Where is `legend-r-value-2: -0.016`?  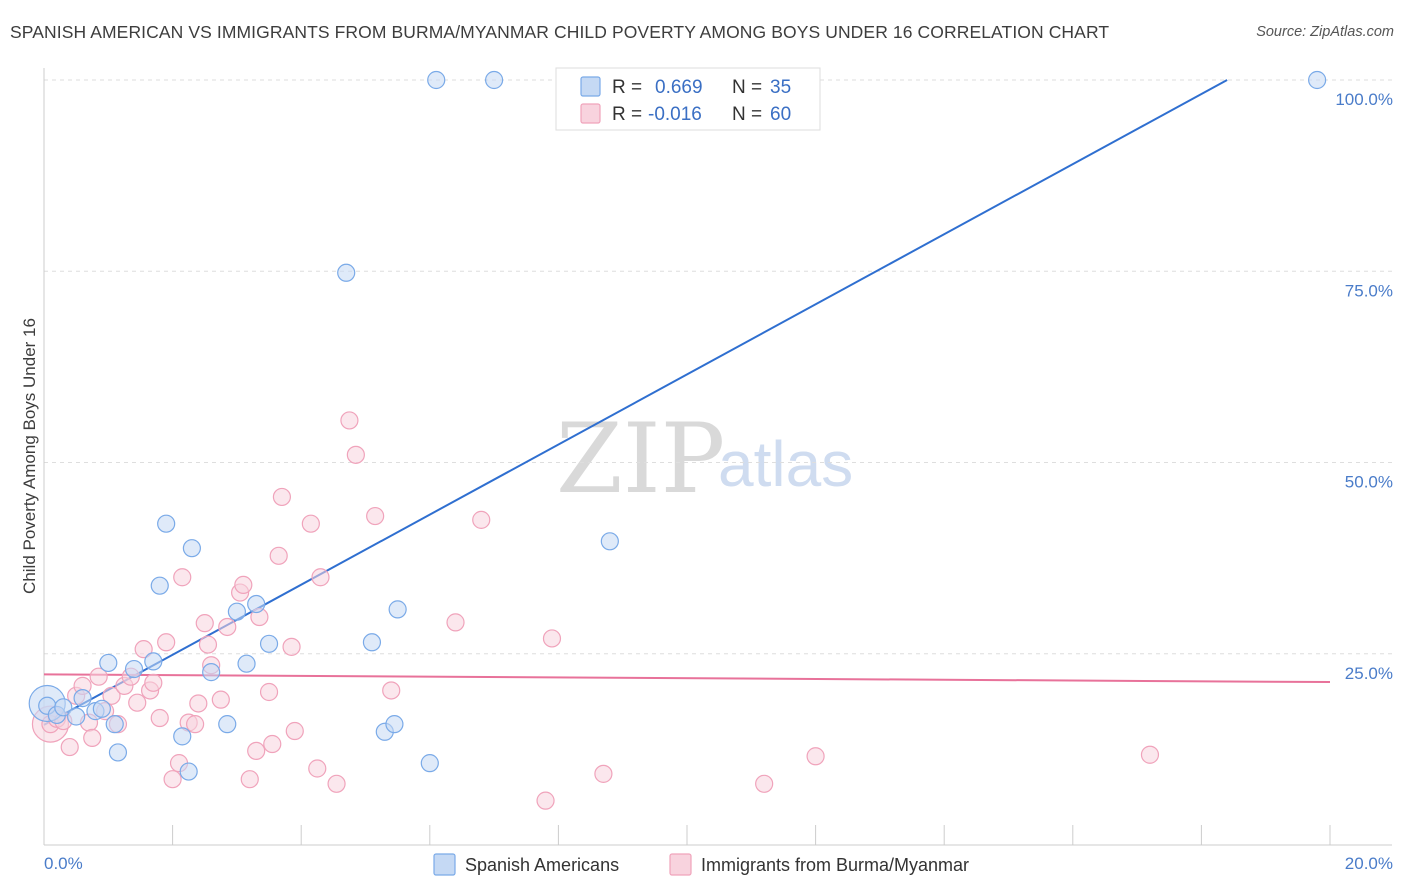 legend-r-value-2: -0.016 is located at coordinates (675, 114).